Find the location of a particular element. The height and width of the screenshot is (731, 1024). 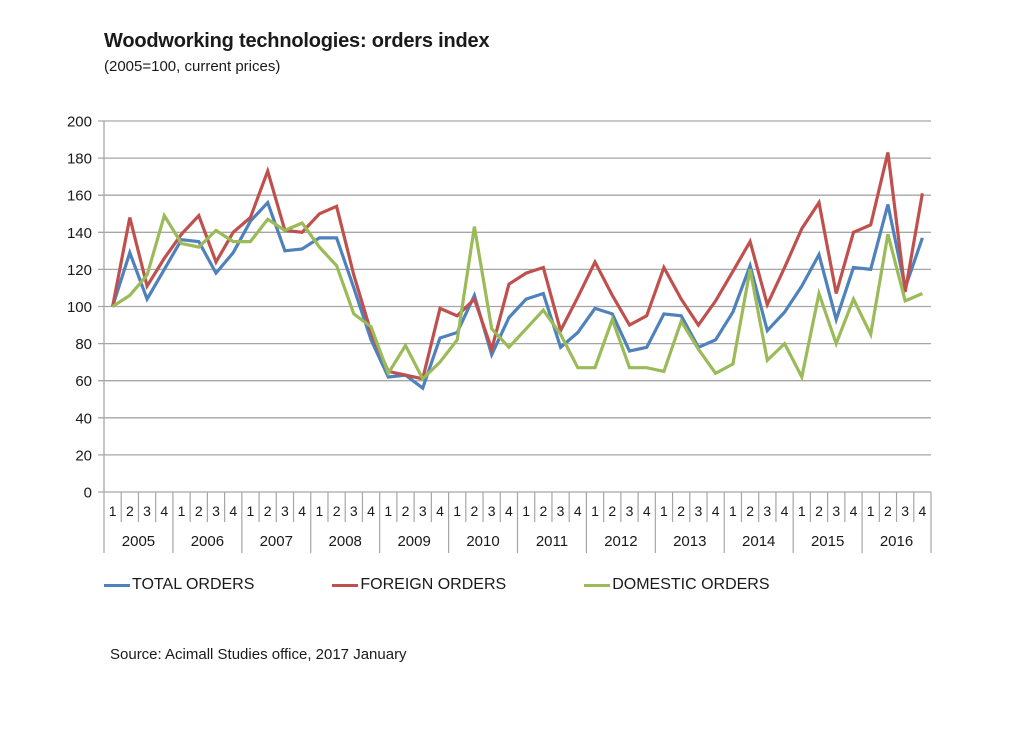

y-tick-label: 100 is located at coordinates (79, 307).